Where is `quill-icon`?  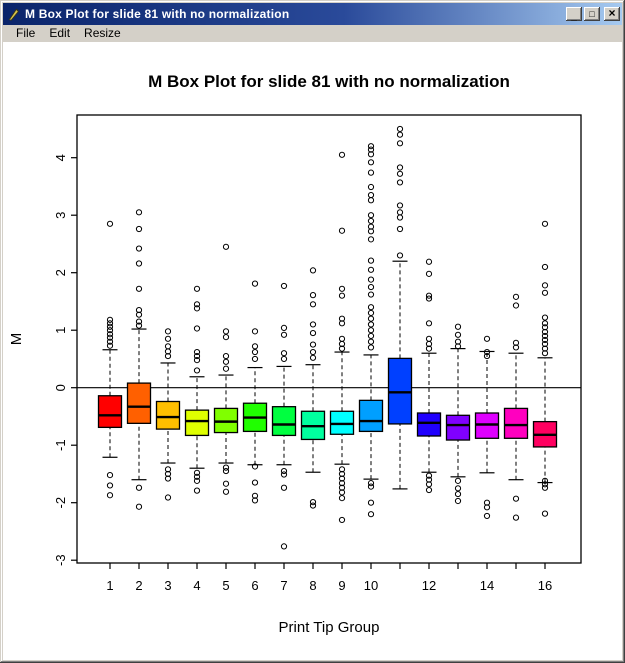 quill-icon is located at coordinates (13, 14).